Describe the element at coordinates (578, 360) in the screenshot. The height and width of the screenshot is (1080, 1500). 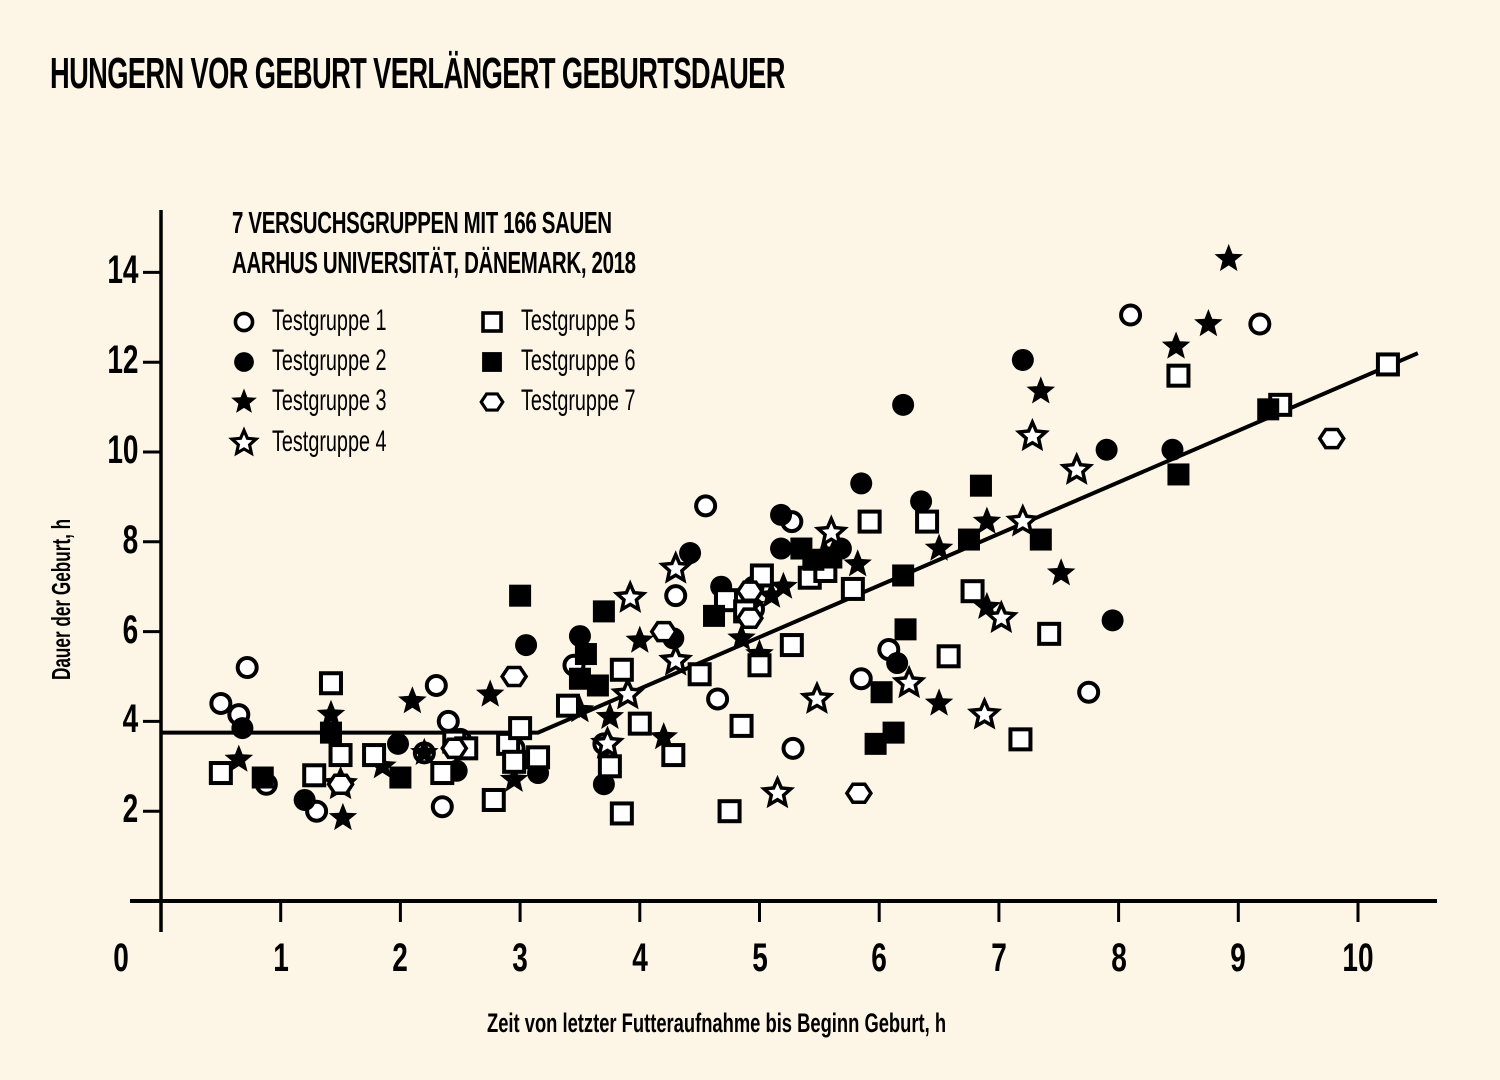
I see `legend-label-group-6: Testgruppe 6` at that location.